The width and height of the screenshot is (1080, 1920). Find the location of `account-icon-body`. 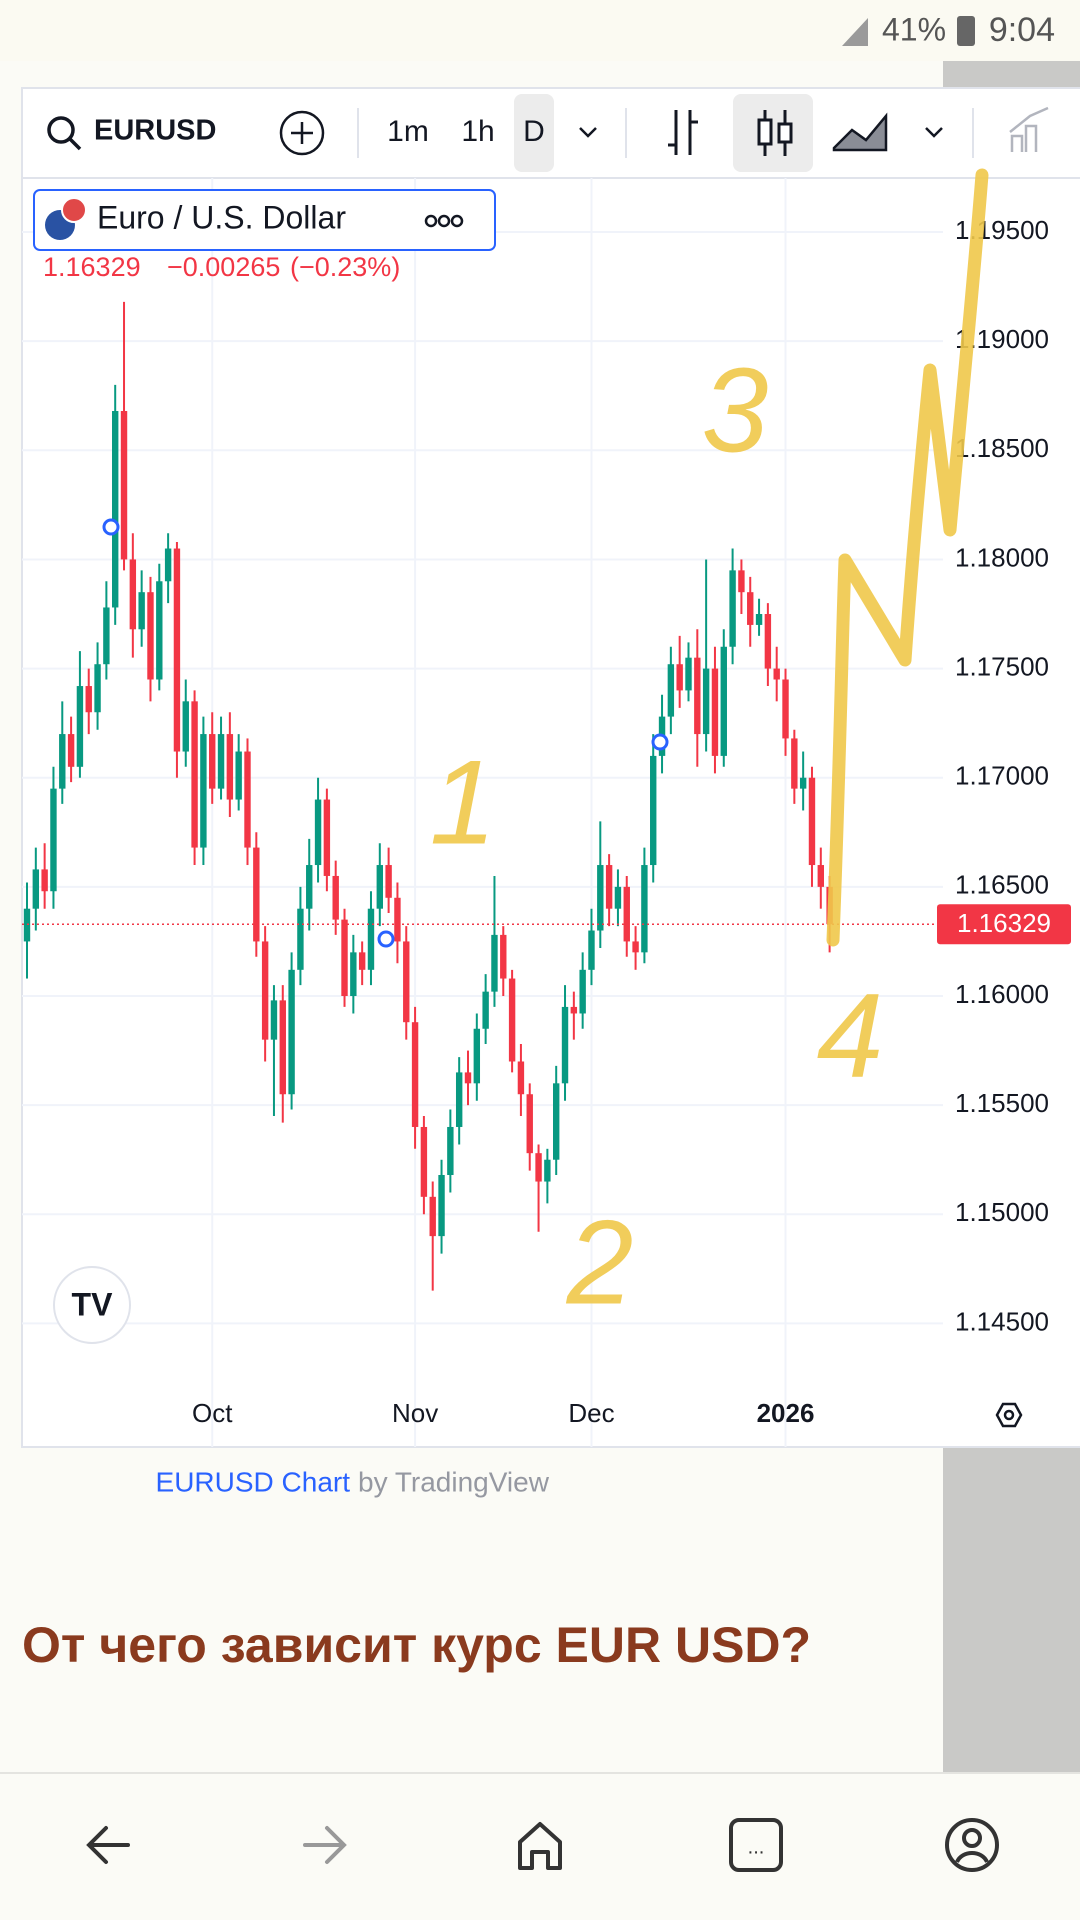

account-icon-body is located at coordinates (972, 1857).